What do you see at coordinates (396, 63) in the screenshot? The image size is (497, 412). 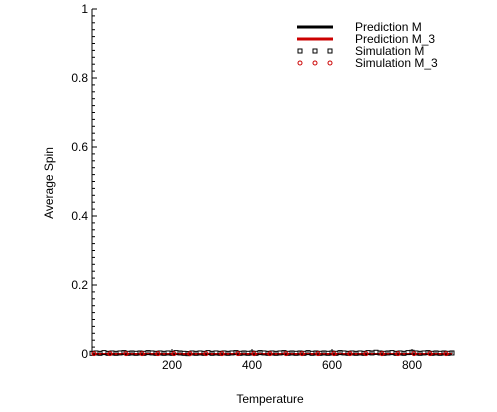 I see `legend-label: Simulation M_3` at bounding box center [396, 63].